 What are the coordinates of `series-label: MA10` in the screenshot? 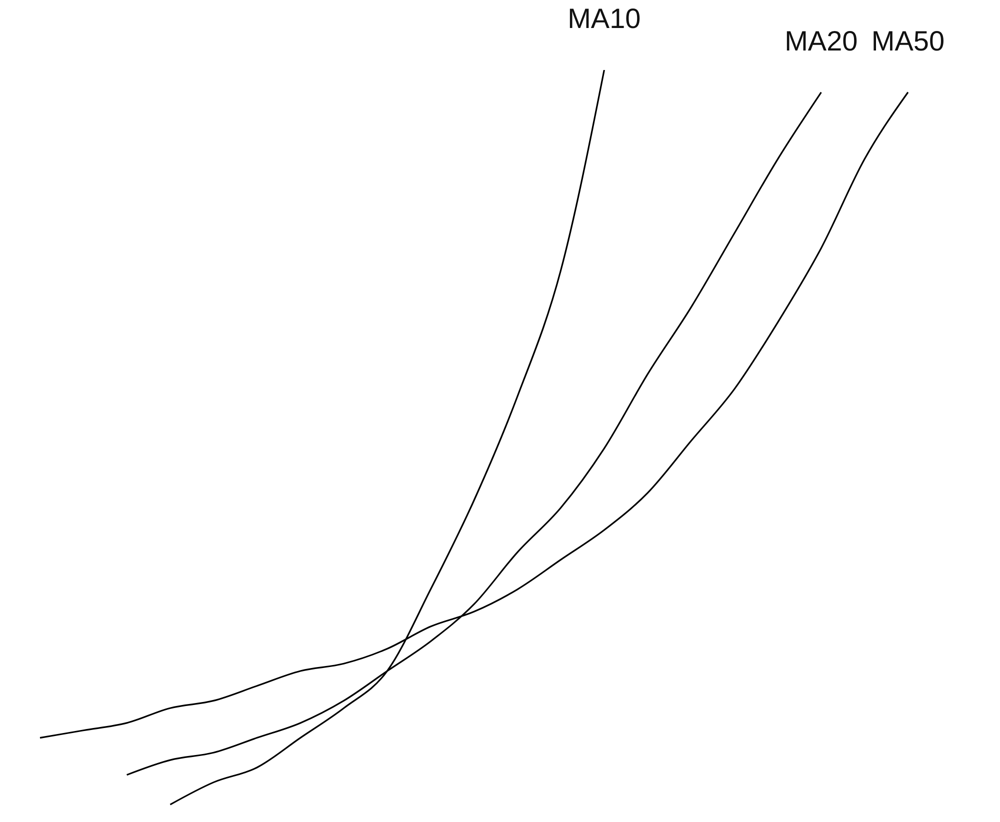 It's located at (604, 18).